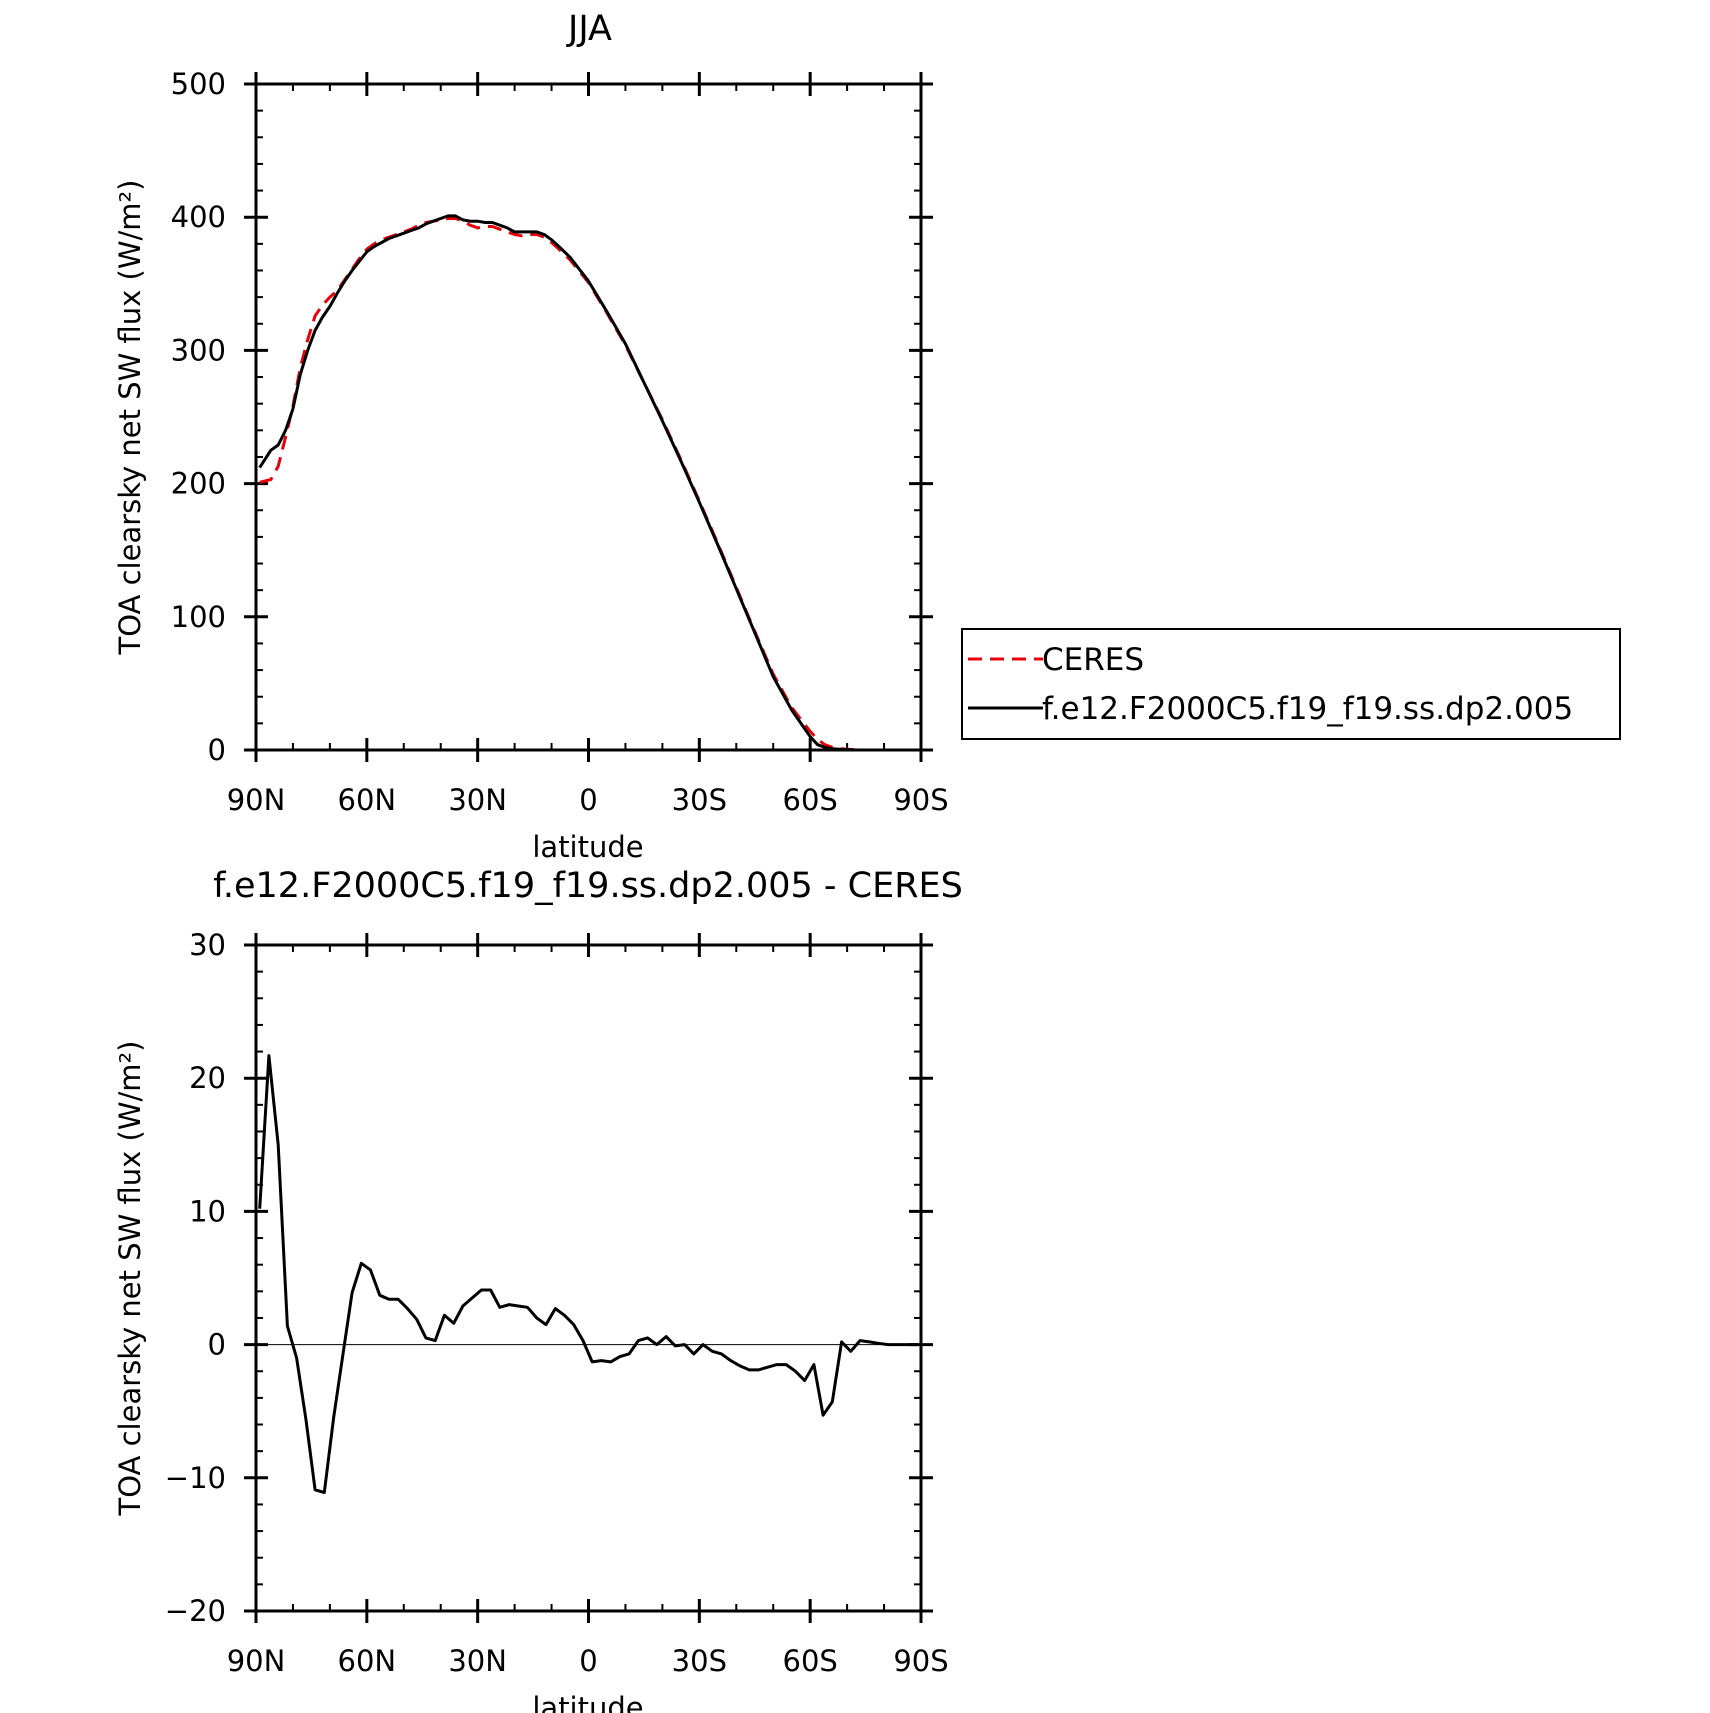  What do you see at coordinates (587, 1702) in the screenshot?
I see `bottom-x-axis-title: latitude` at bounding box center [587, 1702].